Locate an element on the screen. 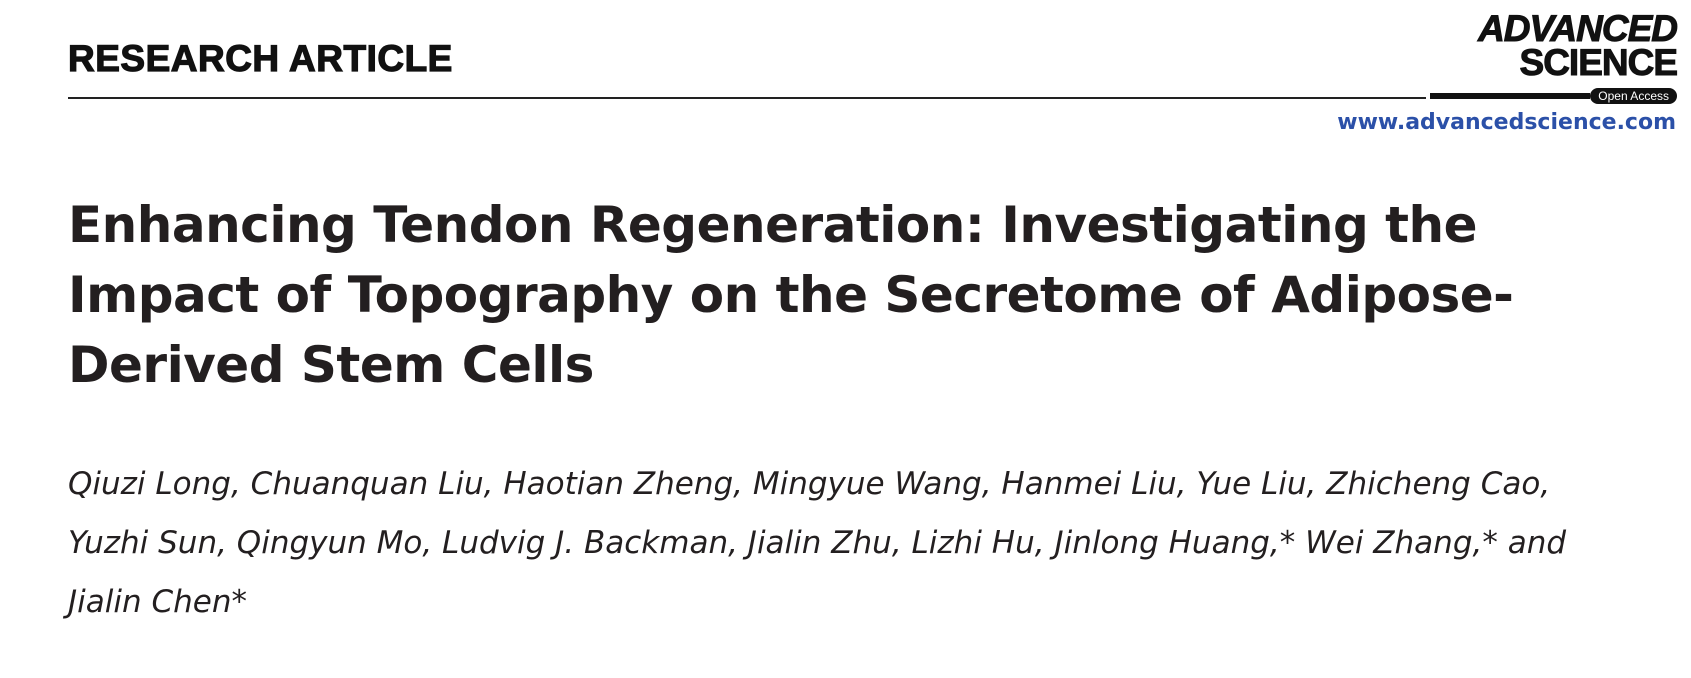 Image resolution: width=1691 pixels, height=678 pixels. section-label: RESEARCH ARTICLE is located at coordinates (260, 58).